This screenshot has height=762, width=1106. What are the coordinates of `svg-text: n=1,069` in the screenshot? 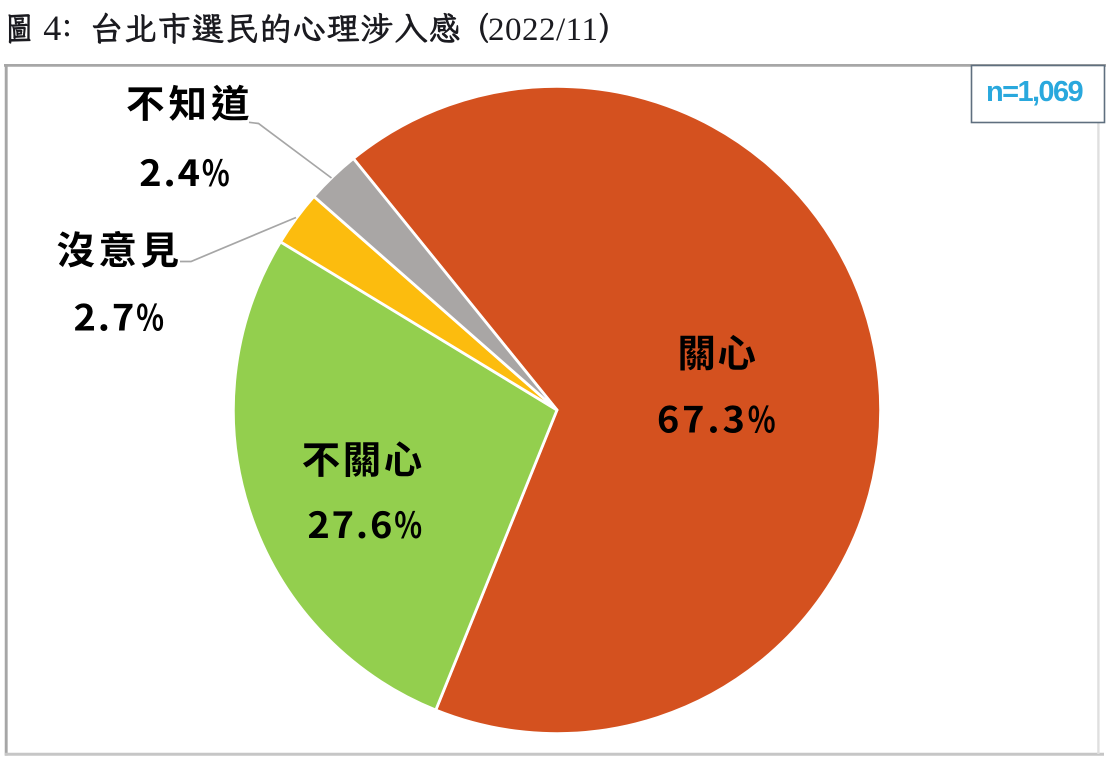 It's located at (1034, 92).